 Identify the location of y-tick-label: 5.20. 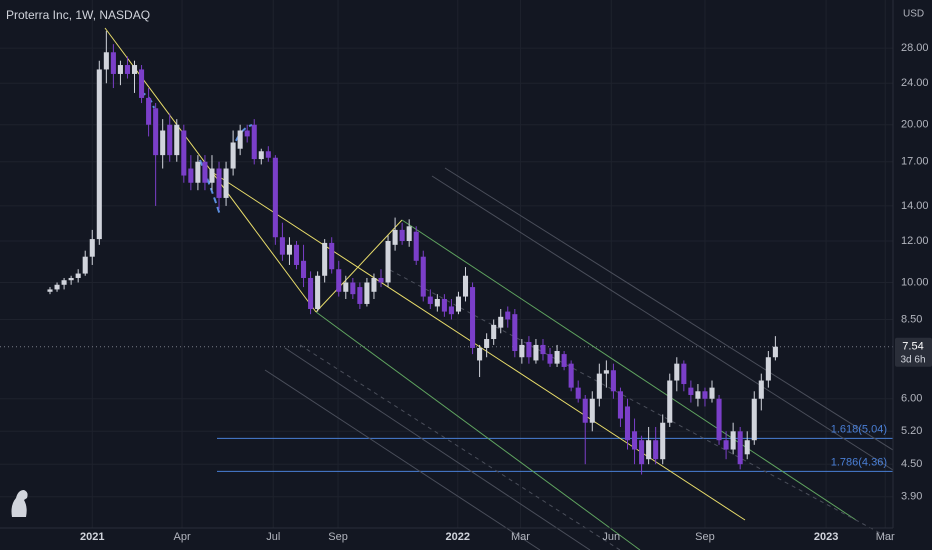
(911, 431).